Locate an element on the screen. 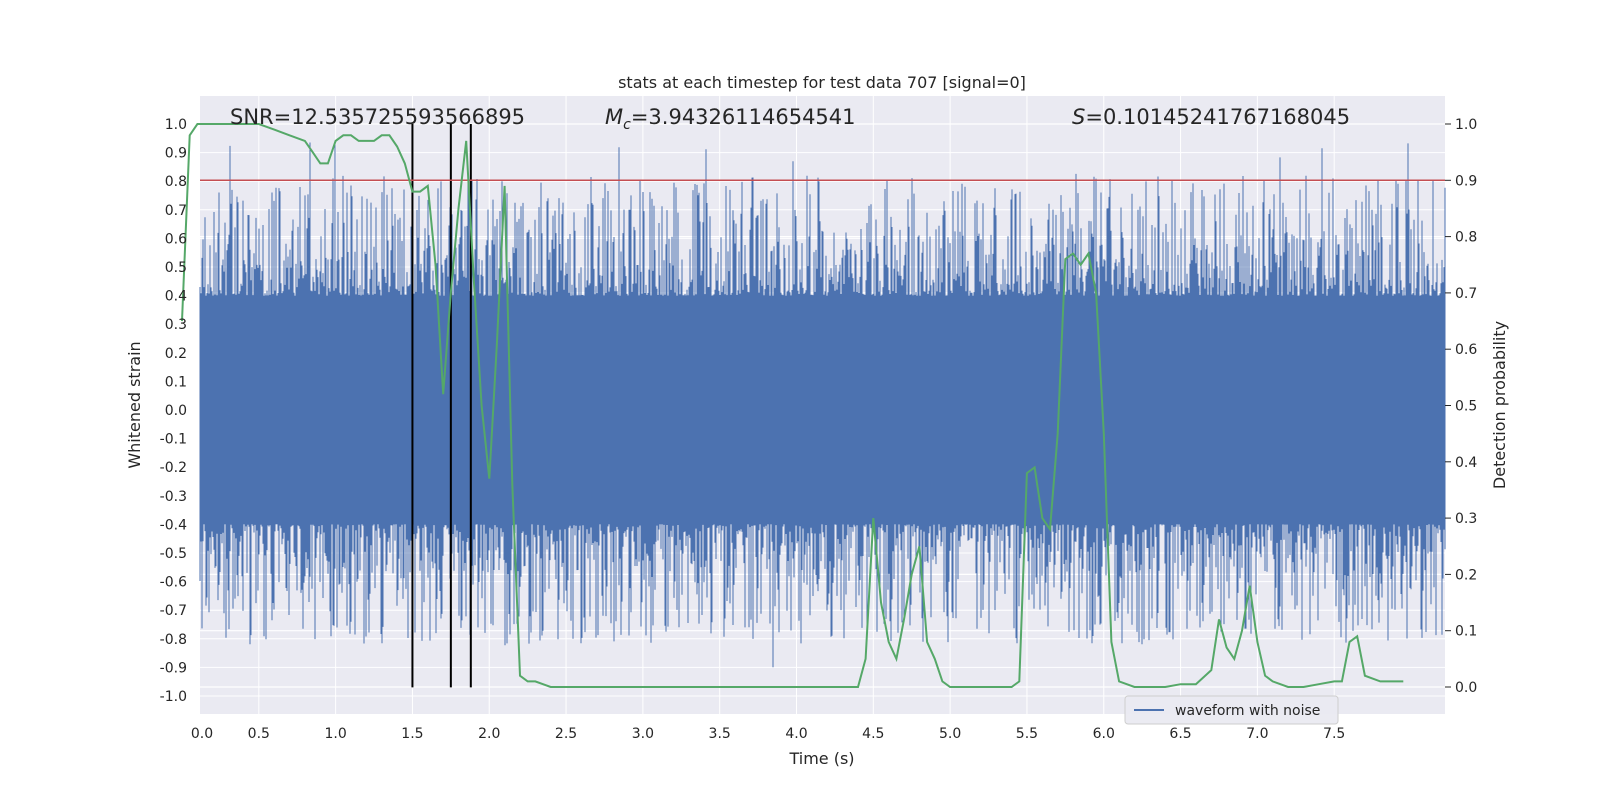 The width and height of the screenshot is (1600, 800). y-right-tick-label: 0.5 is located at coordinates (1466, 407).